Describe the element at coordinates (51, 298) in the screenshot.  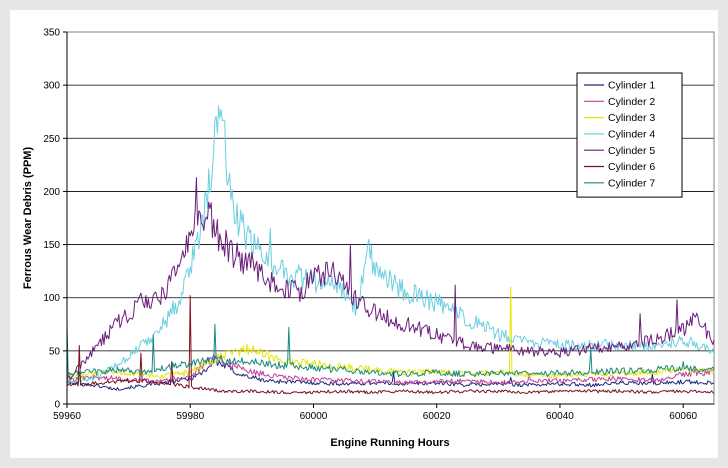
I see `y-tick-label: 100` at that location.